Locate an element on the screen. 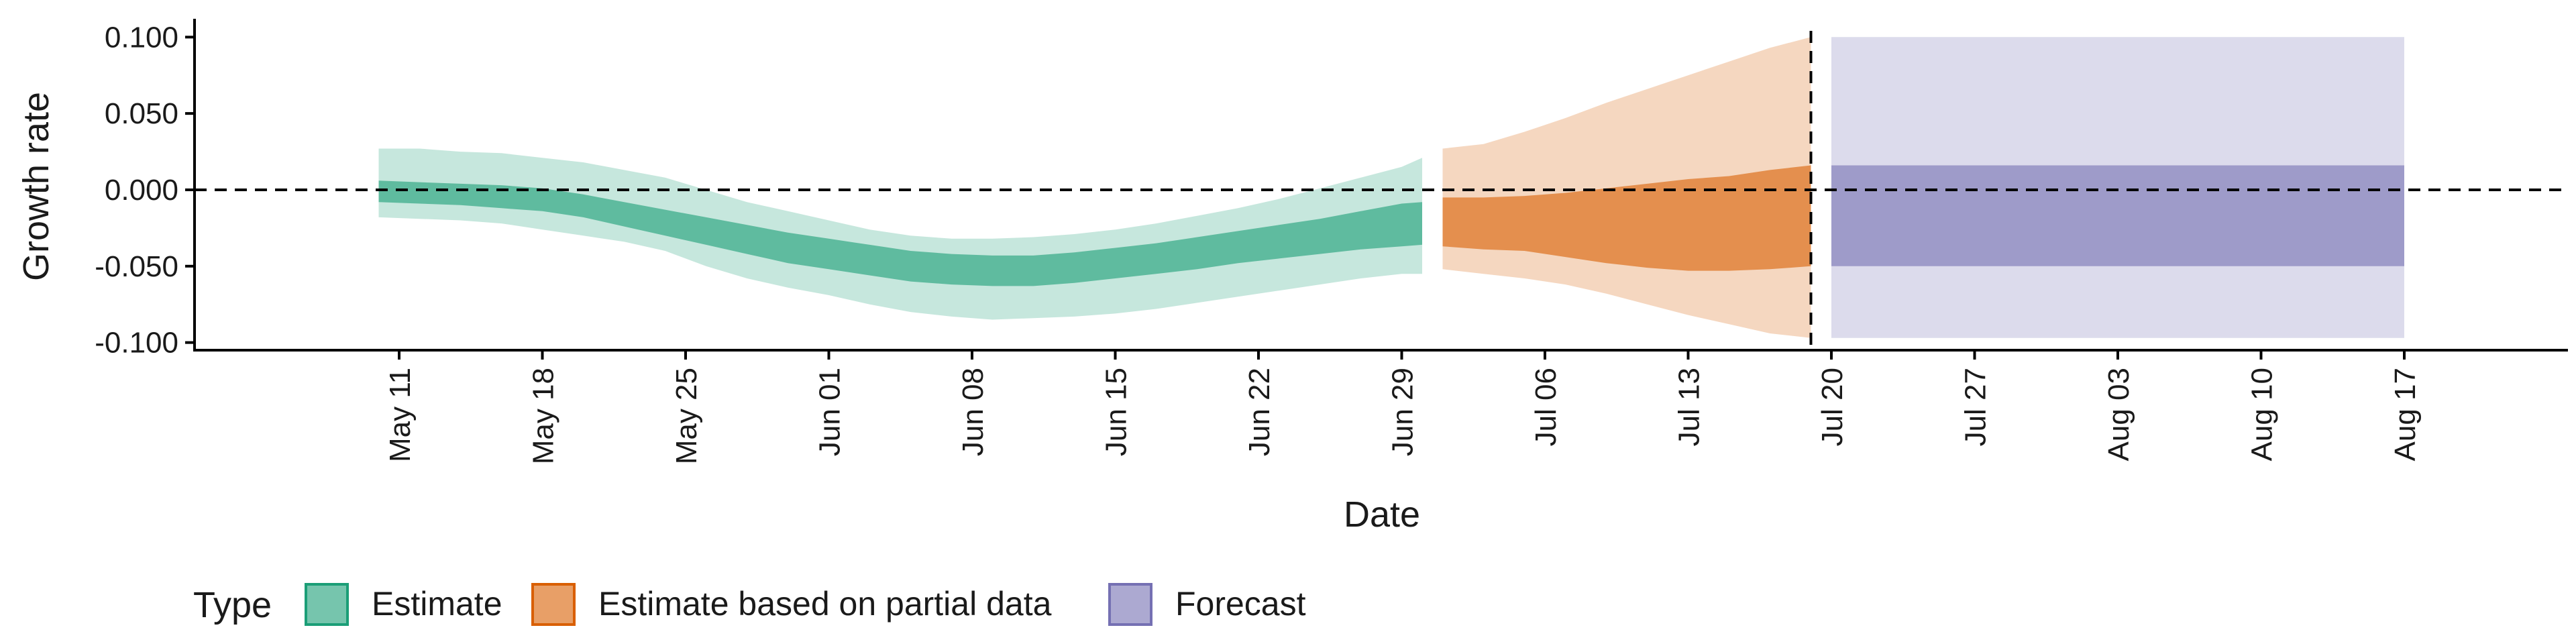 Image resolution: width=2576 pixels, height=644 pixels. x-tick-label: Jun 08 is located at coordinates (973, 412).